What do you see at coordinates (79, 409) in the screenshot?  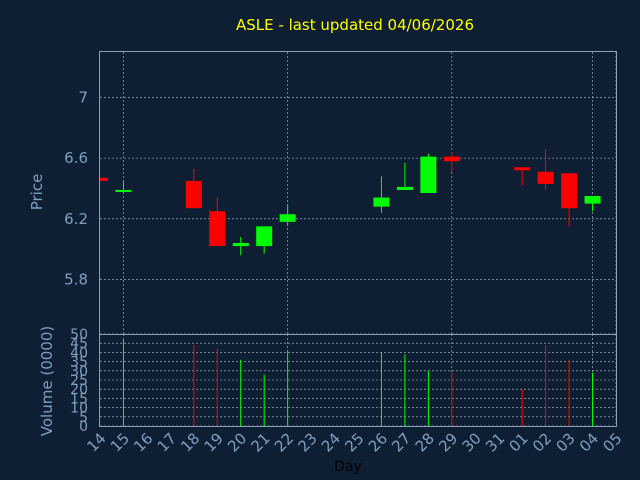 I see `volume-tick-label: 10` at bounding box center [79, 409].